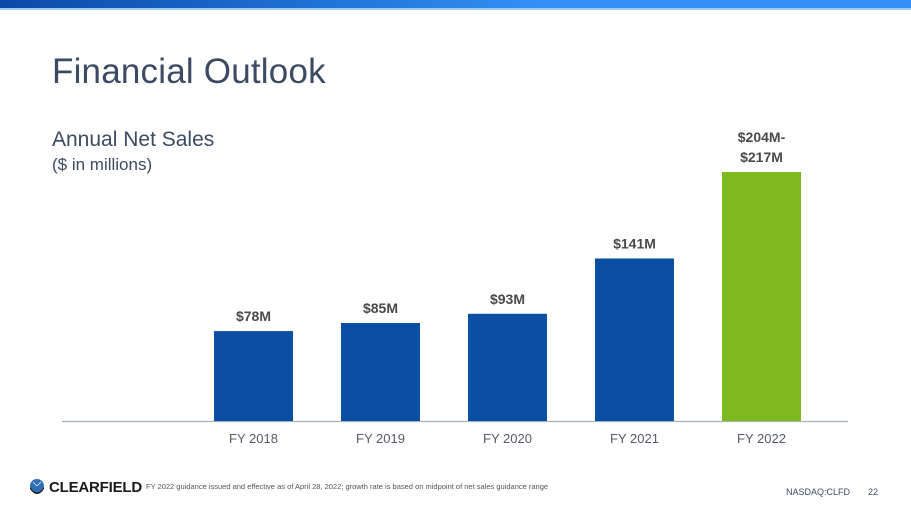  What do you see at coordinates (634, 438) in the screenshot?
I see `x-tick-label: FY 2021` at bounding box center [634, 438].